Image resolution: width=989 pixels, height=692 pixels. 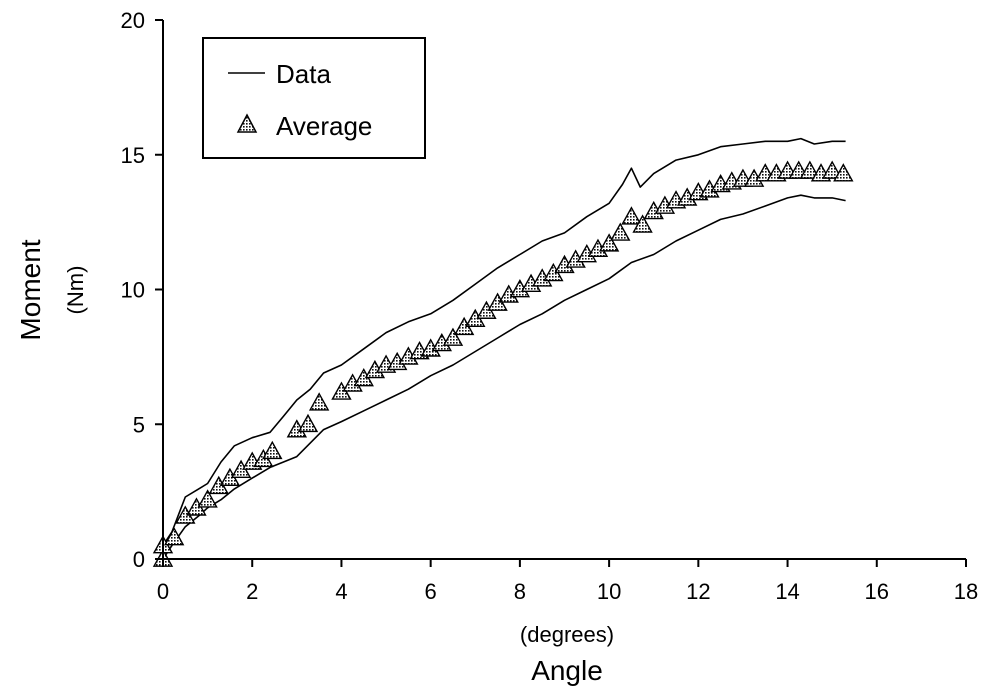 I want to click on y-tick-label: 5, so click(x=139, y=424).